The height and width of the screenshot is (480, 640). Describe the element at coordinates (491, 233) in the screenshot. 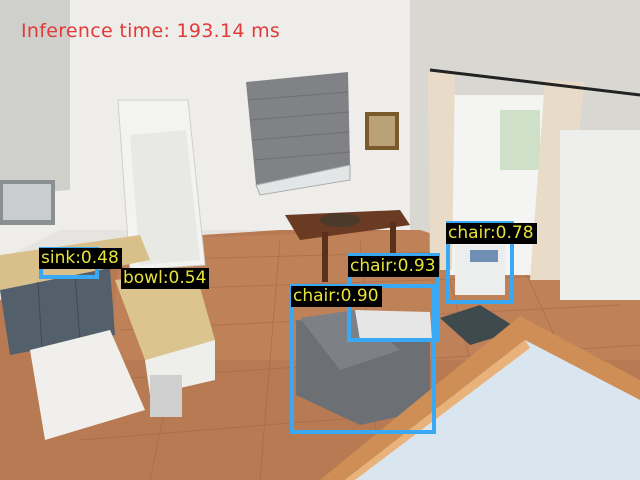

I see `detection-label: chair:0.78` at that location.